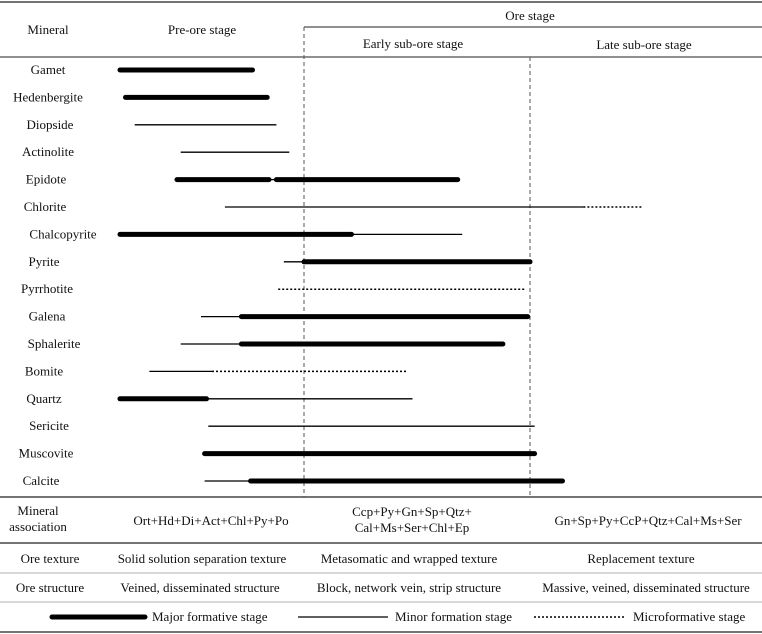 The height and width of the screenshot is (634, 762). Describe the element at coordinates (199, 587) in the screenshot. I see `structure-pre: Veined, disseminated structure` at that location.